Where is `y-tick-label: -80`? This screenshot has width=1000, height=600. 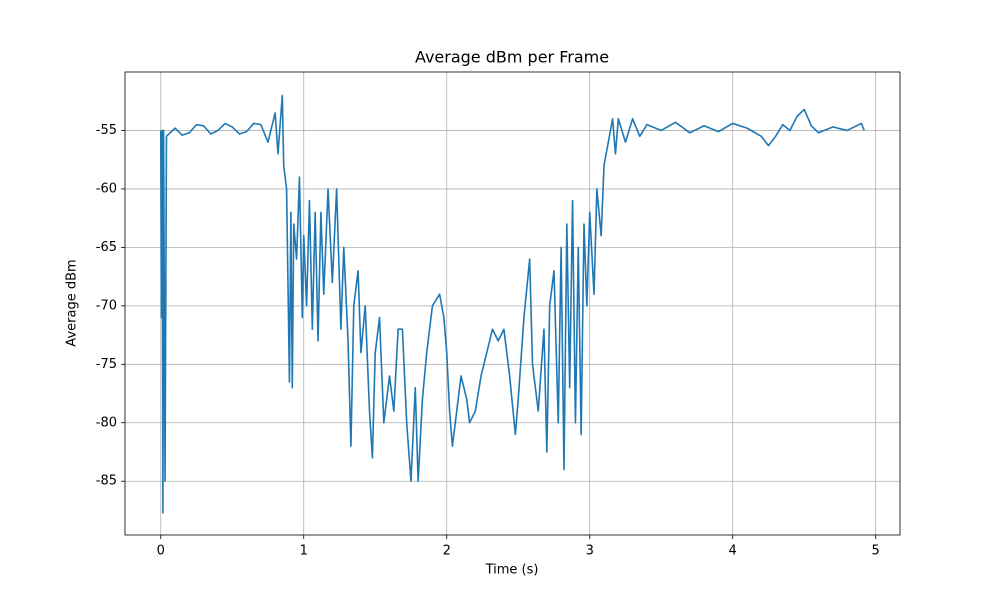 y-tick-label: -80 is located at coordinates (106, 422).